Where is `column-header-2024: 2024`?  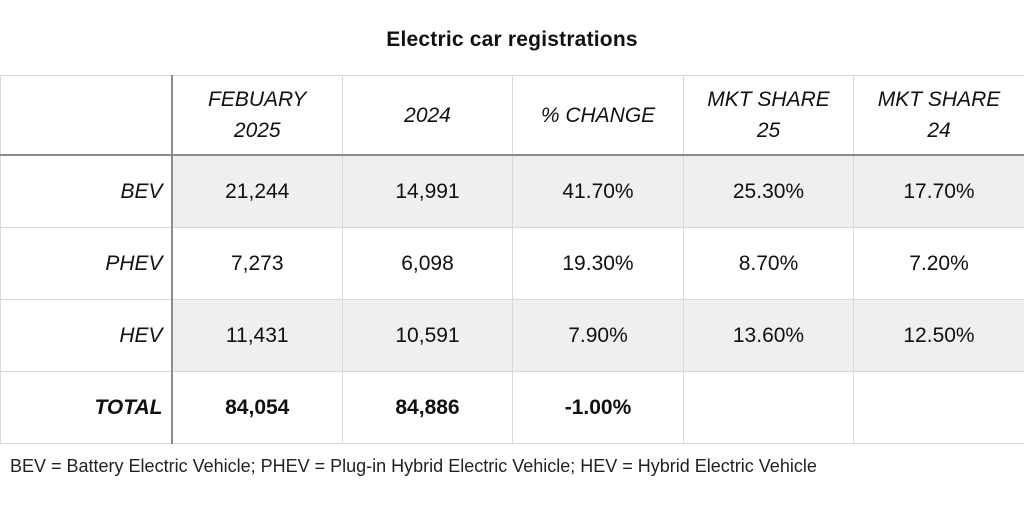 column-header-2024: 2024 is located at coordinates (427, 115).